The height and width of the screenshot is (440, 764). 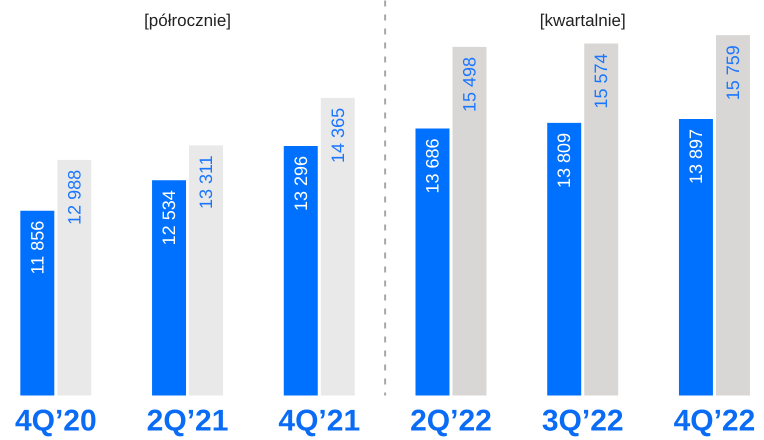 What do you see at coordinates (470, 84) in the screenshot?
I see `data-label: 15 498` at bounding box center [470, 84].